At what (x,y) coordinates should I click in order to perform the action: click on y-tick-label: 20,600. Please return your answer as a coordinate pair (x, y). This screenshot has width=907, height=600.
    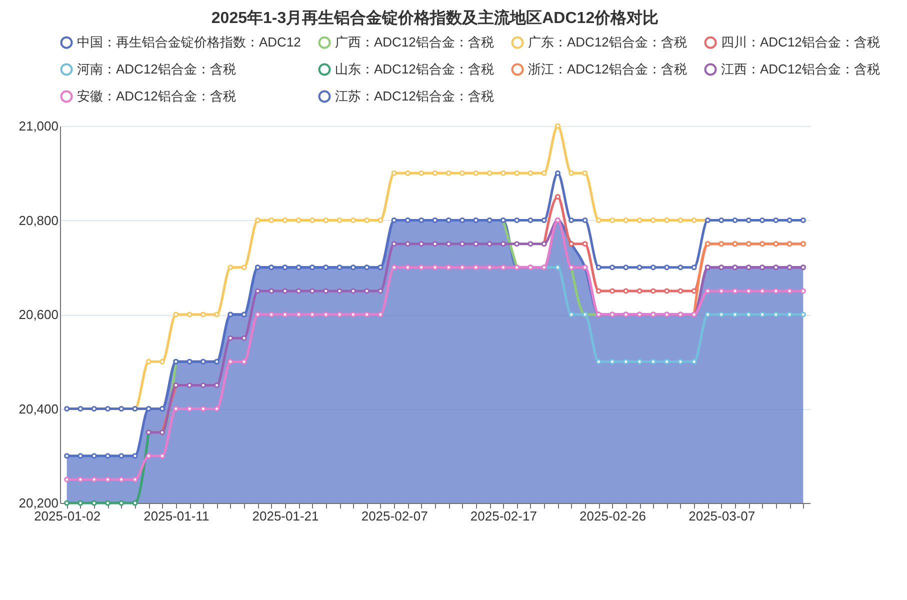
    Looking at the image, I should click on (38, 314).